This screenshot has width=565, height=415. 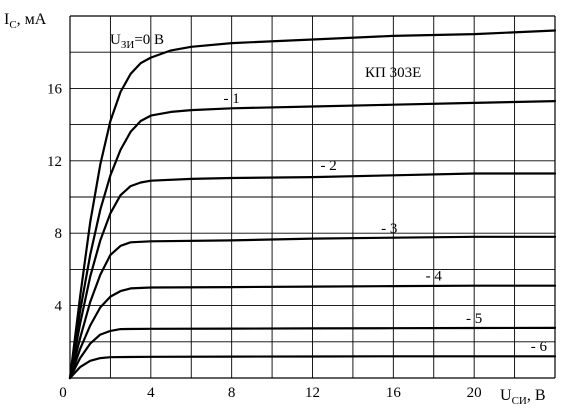 I want to click on y-axis-title: IC, мА, so click(x=25, y=21).